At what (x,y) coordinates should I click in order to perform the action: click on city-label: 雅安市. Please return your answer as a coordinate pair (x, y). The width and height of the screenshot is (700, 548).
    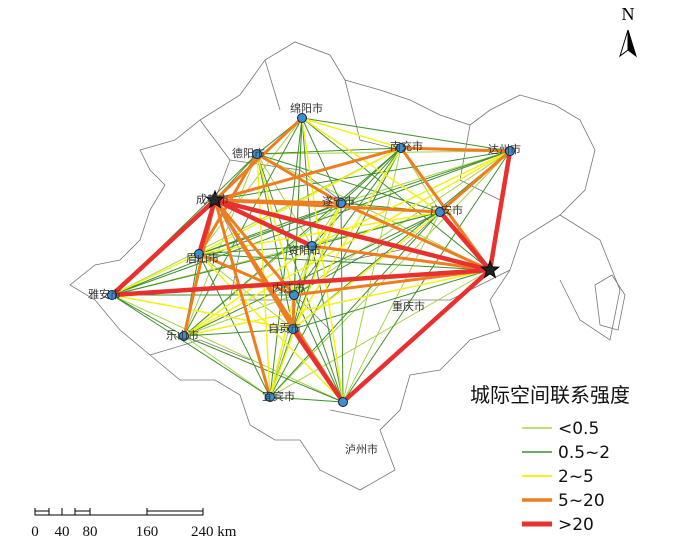
    Looking at the image, I should click on (104, 294).